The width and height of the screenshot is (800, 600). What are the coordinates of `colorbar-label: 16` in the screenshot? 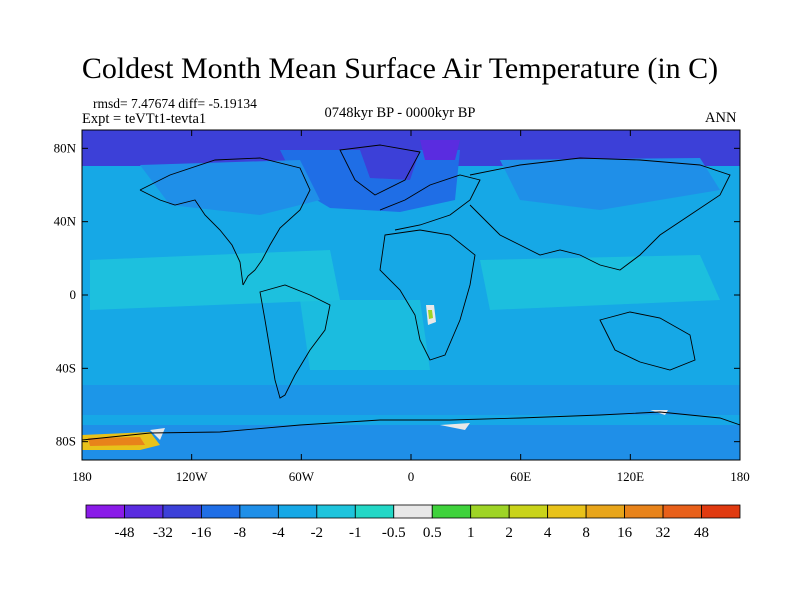 It's located at (625, 533).